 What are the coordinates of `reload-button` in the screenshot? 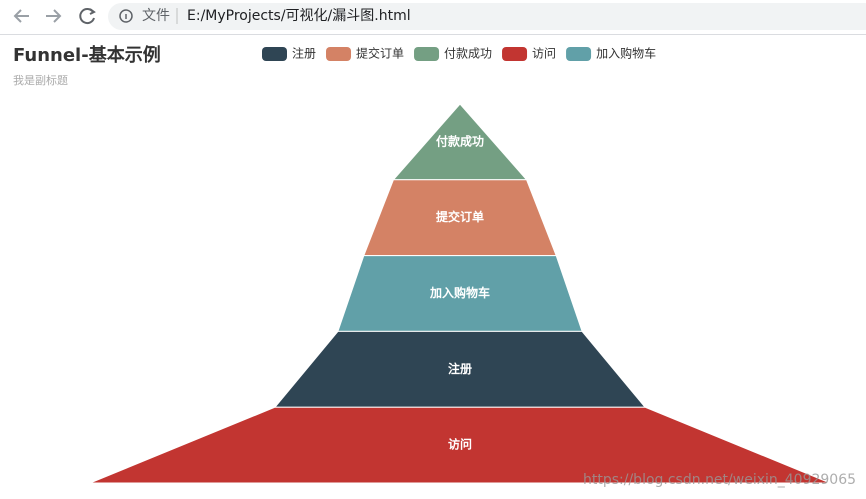 It's located at (87, 16).